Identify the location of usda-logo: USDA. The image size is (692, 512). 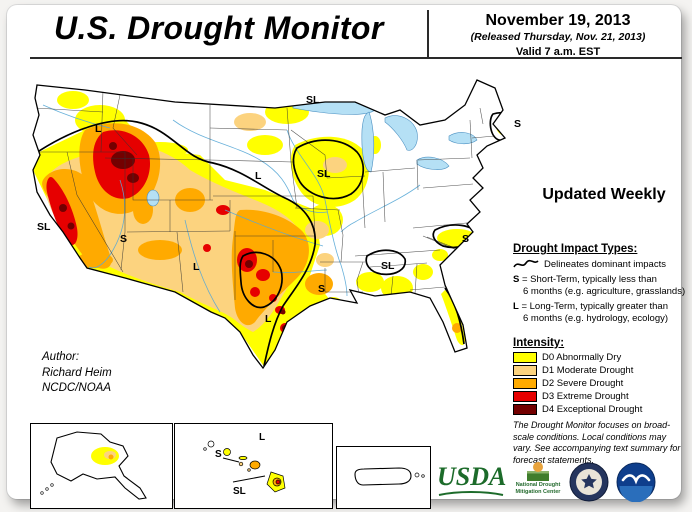
(471, 480).